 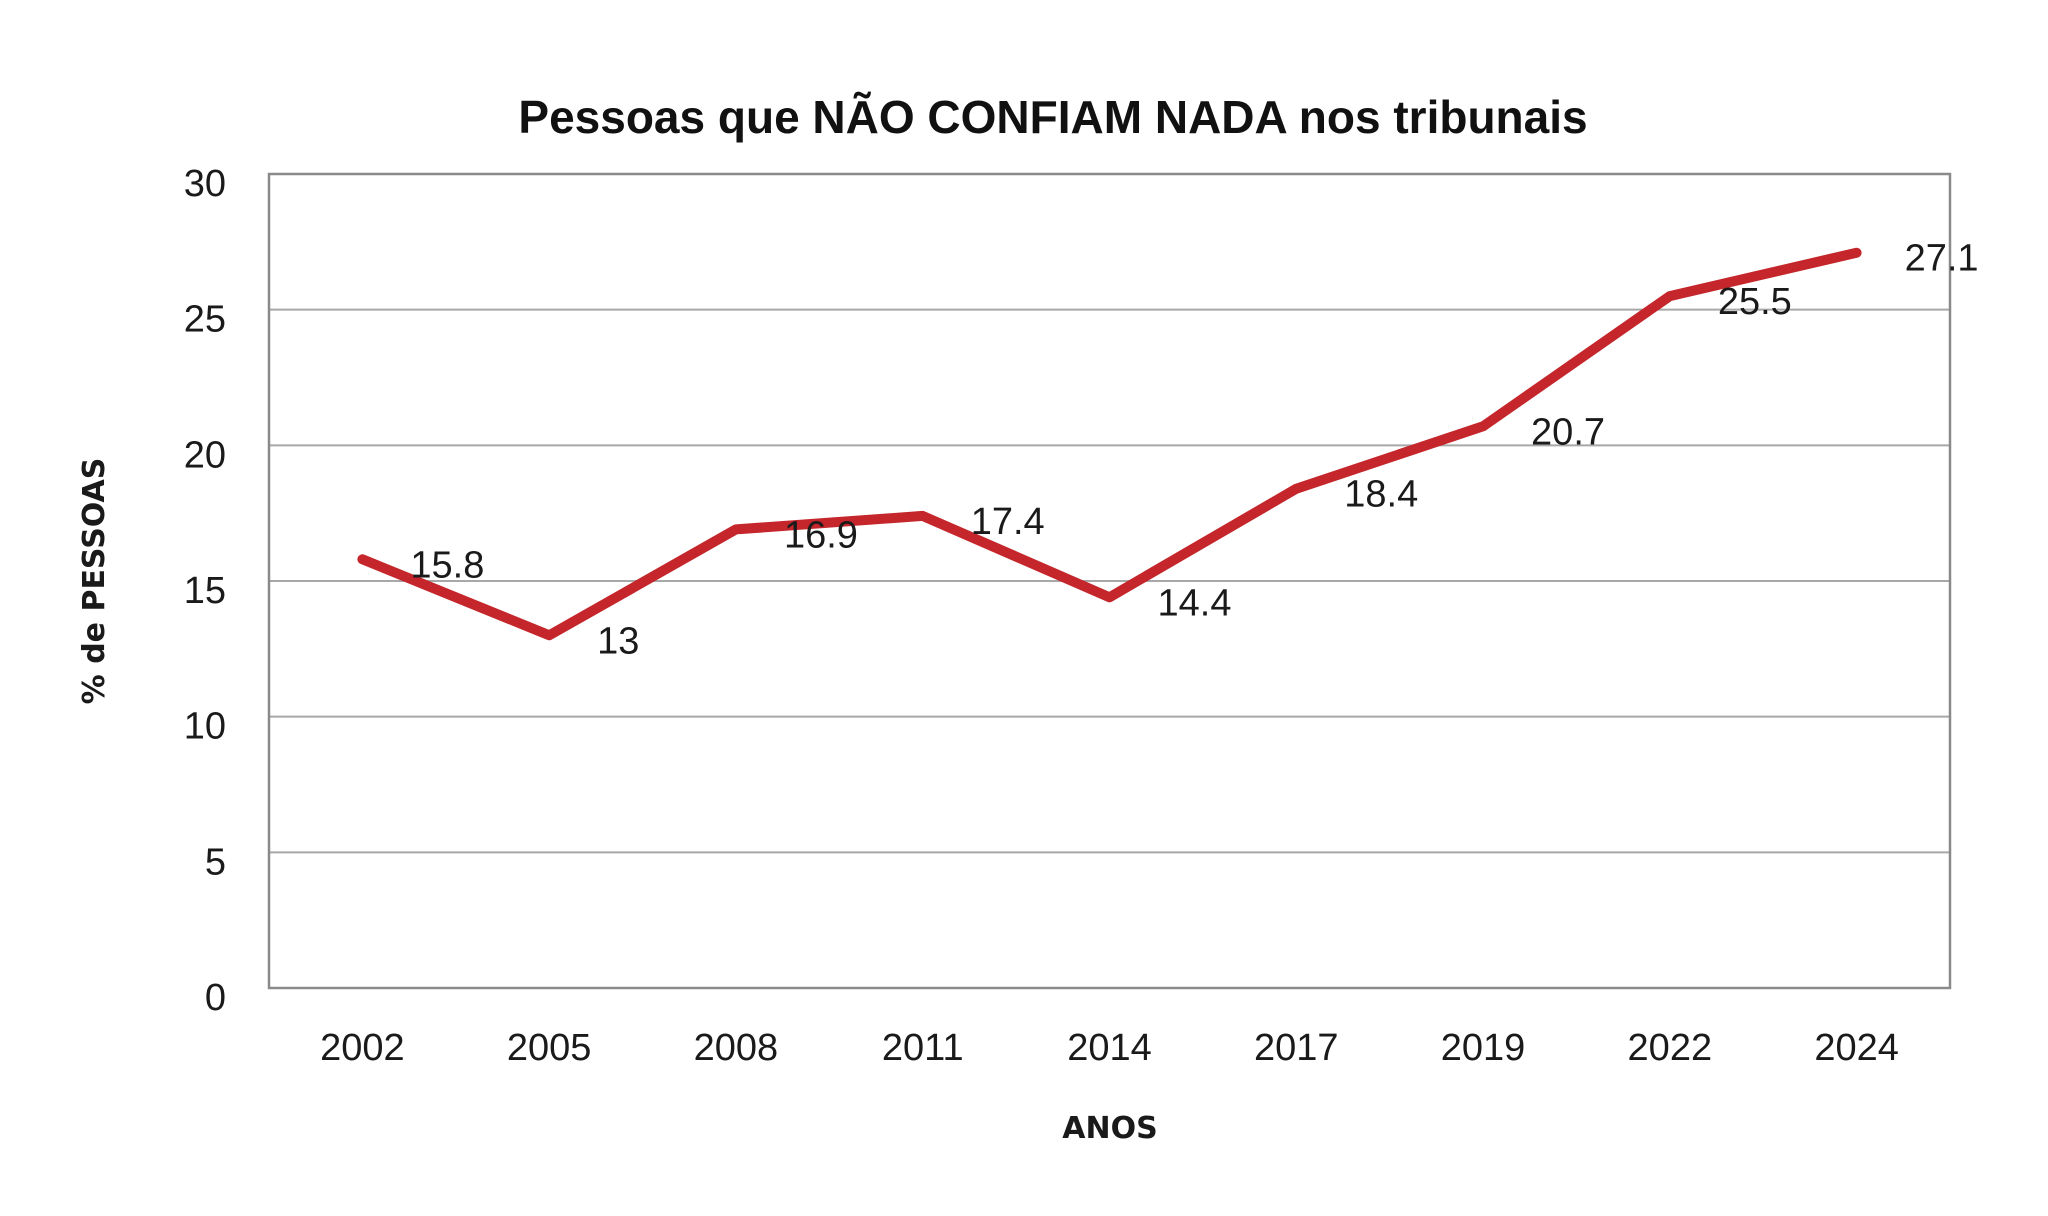 I want to click on data-label-2008: 16.9, so click(x=821, y=535).